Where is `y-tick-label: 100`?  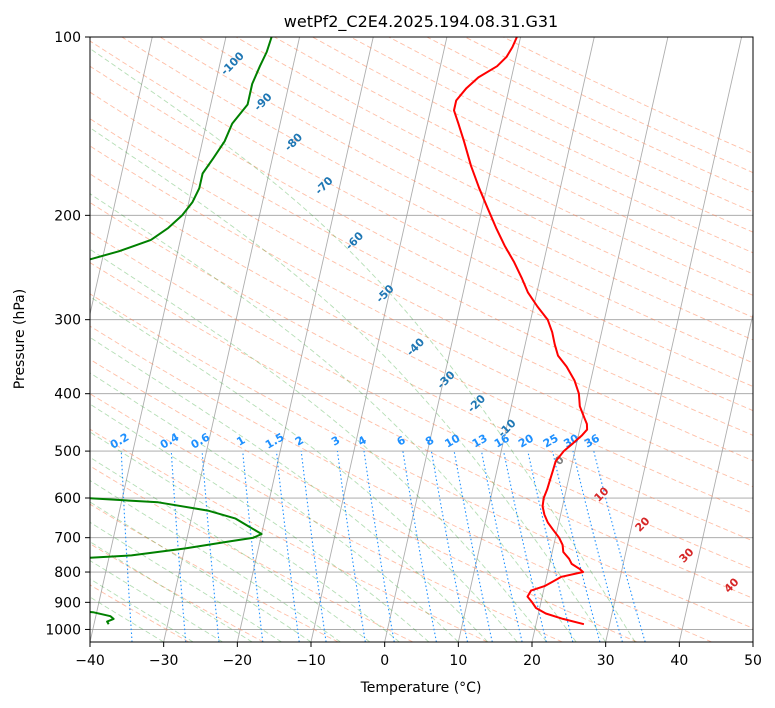 y-tick-label: 100 is located at coordinates (67, 38).